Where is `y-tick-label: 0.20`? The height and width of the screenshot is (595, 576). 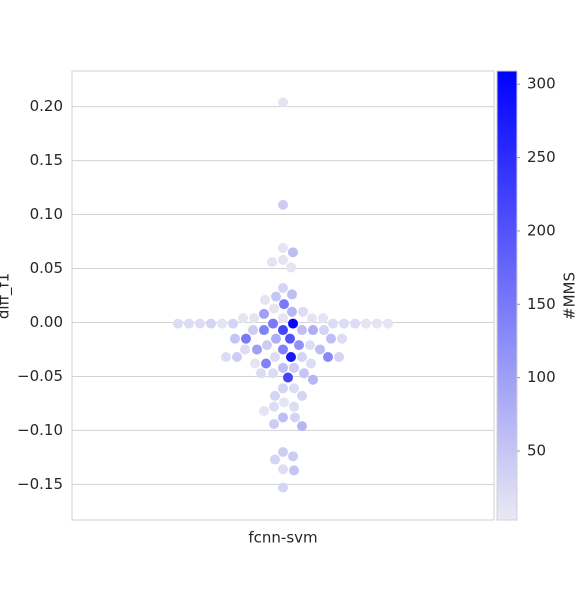 y-tick-label: 0.20 is located at coordinates (46, 106).